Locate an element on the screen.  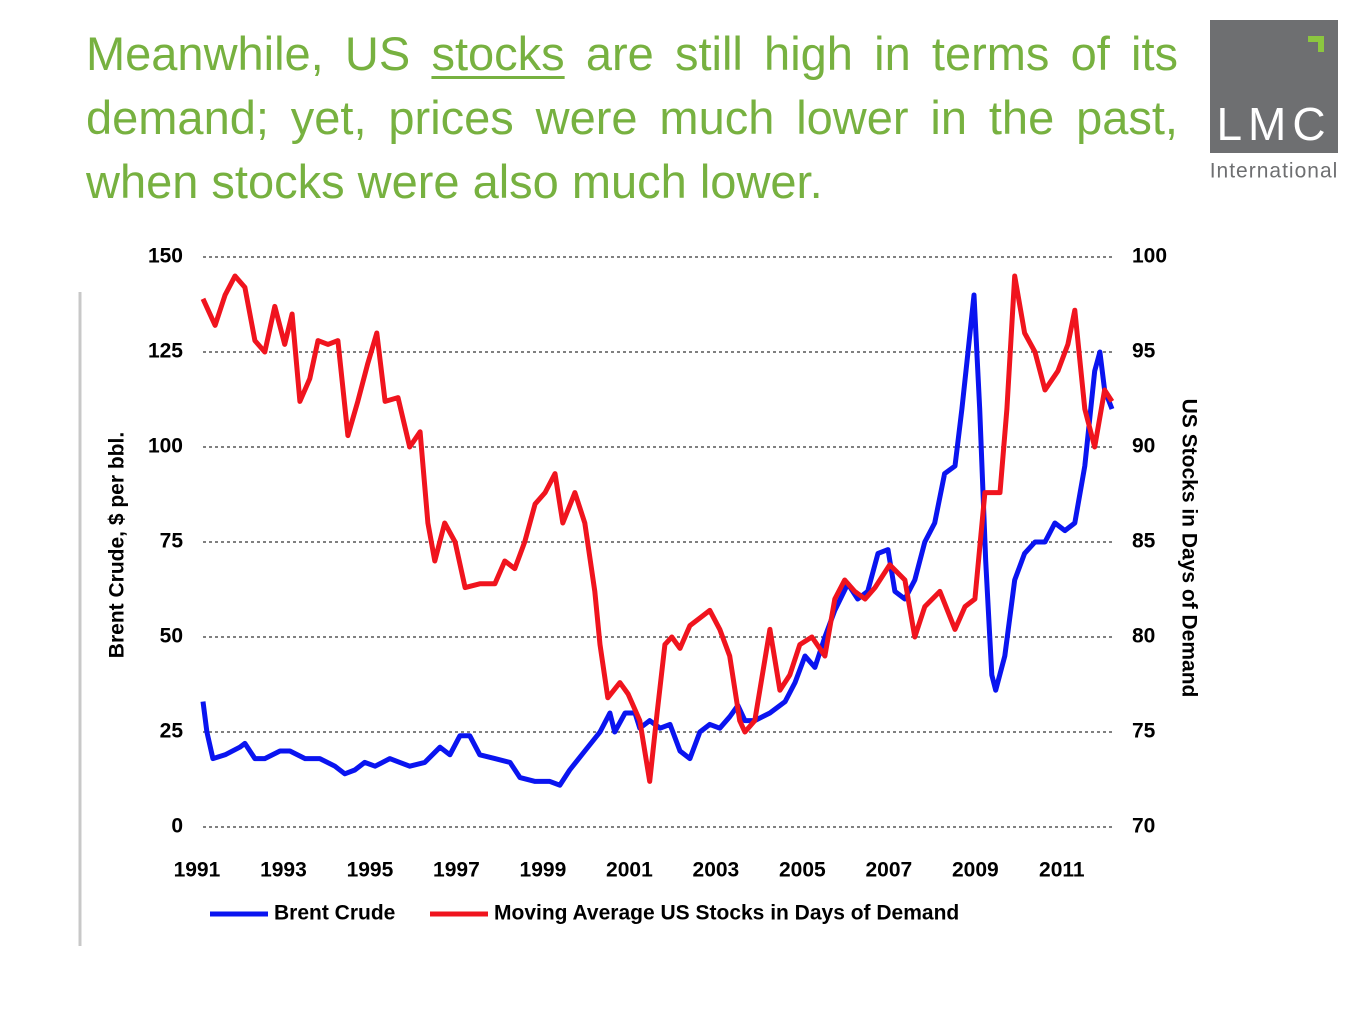
y2-tick-label: 90 is located at coordinates (1143, 446).